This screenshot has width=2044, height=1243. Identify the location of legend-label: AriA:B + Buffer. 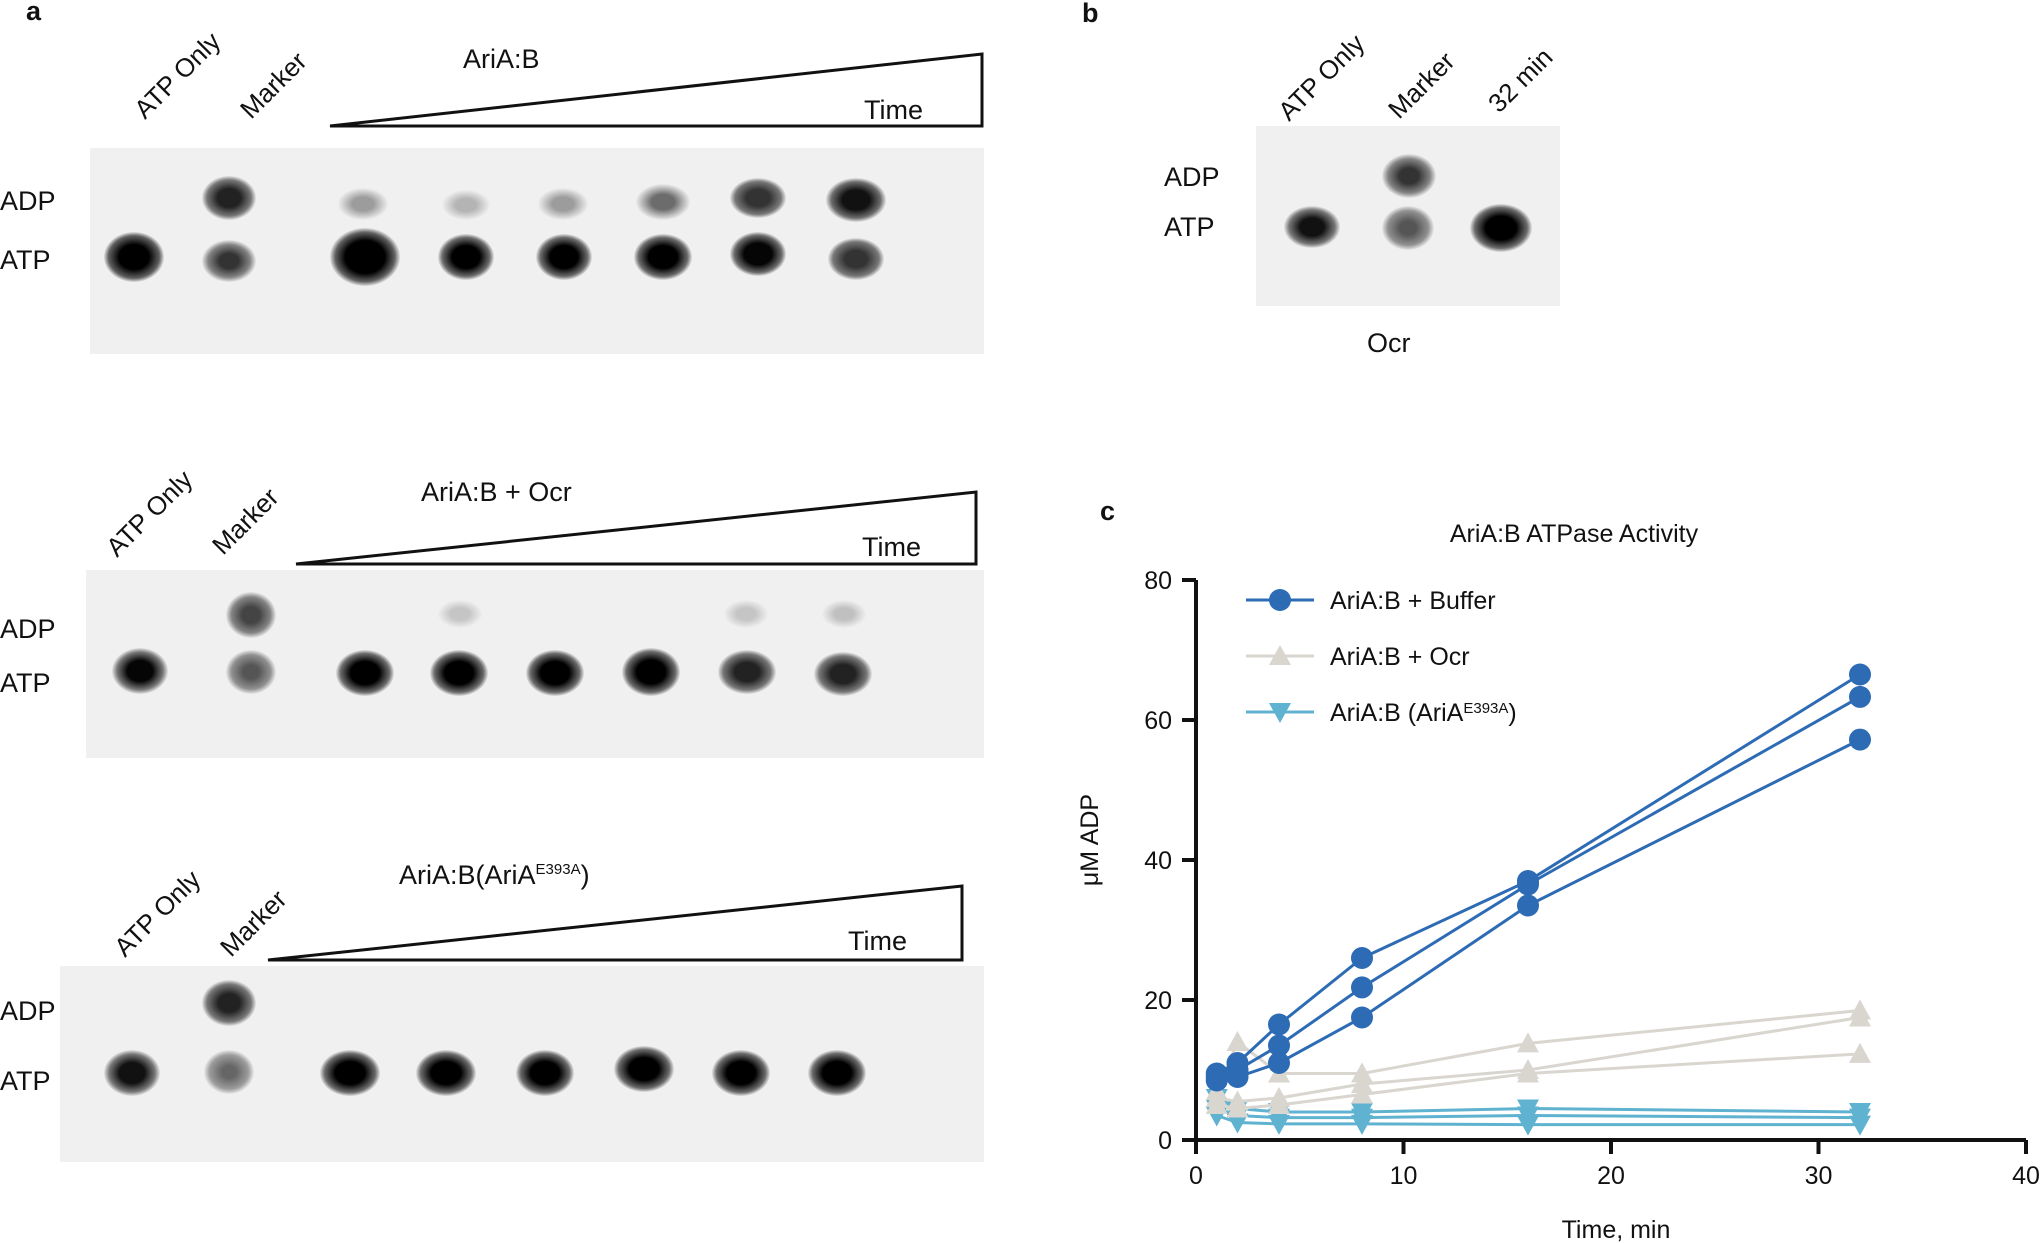
(1413, 601).